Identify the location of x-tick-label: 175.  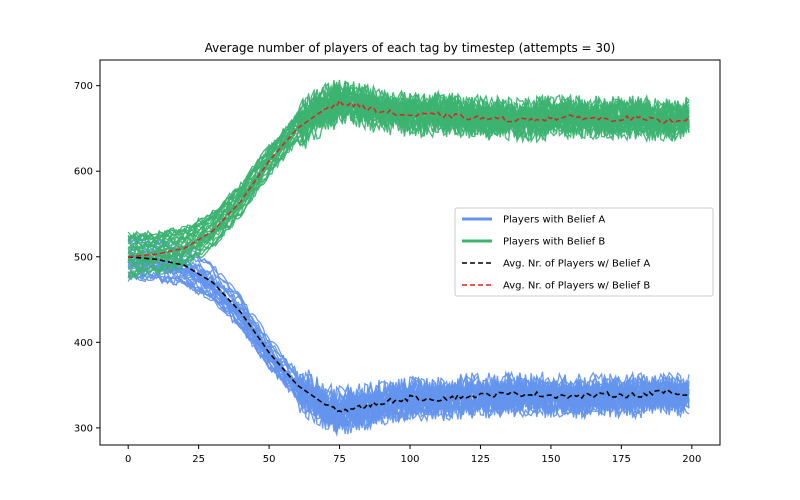
(621, 459).